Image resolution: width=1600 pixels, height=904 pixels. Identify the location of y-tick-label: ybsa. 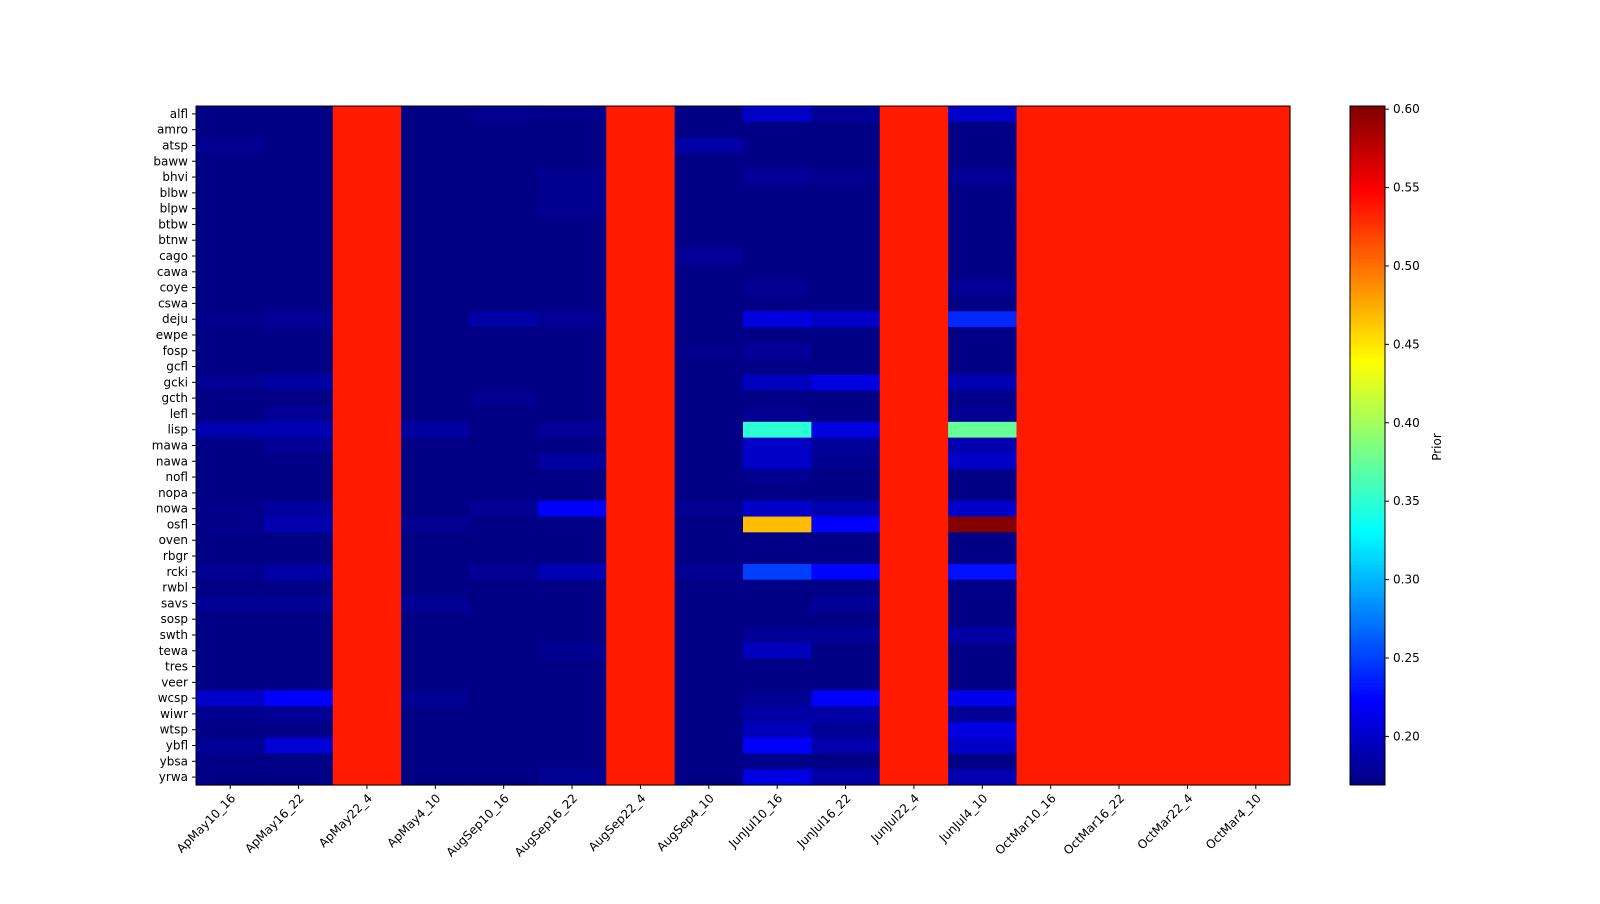
(174, 761).